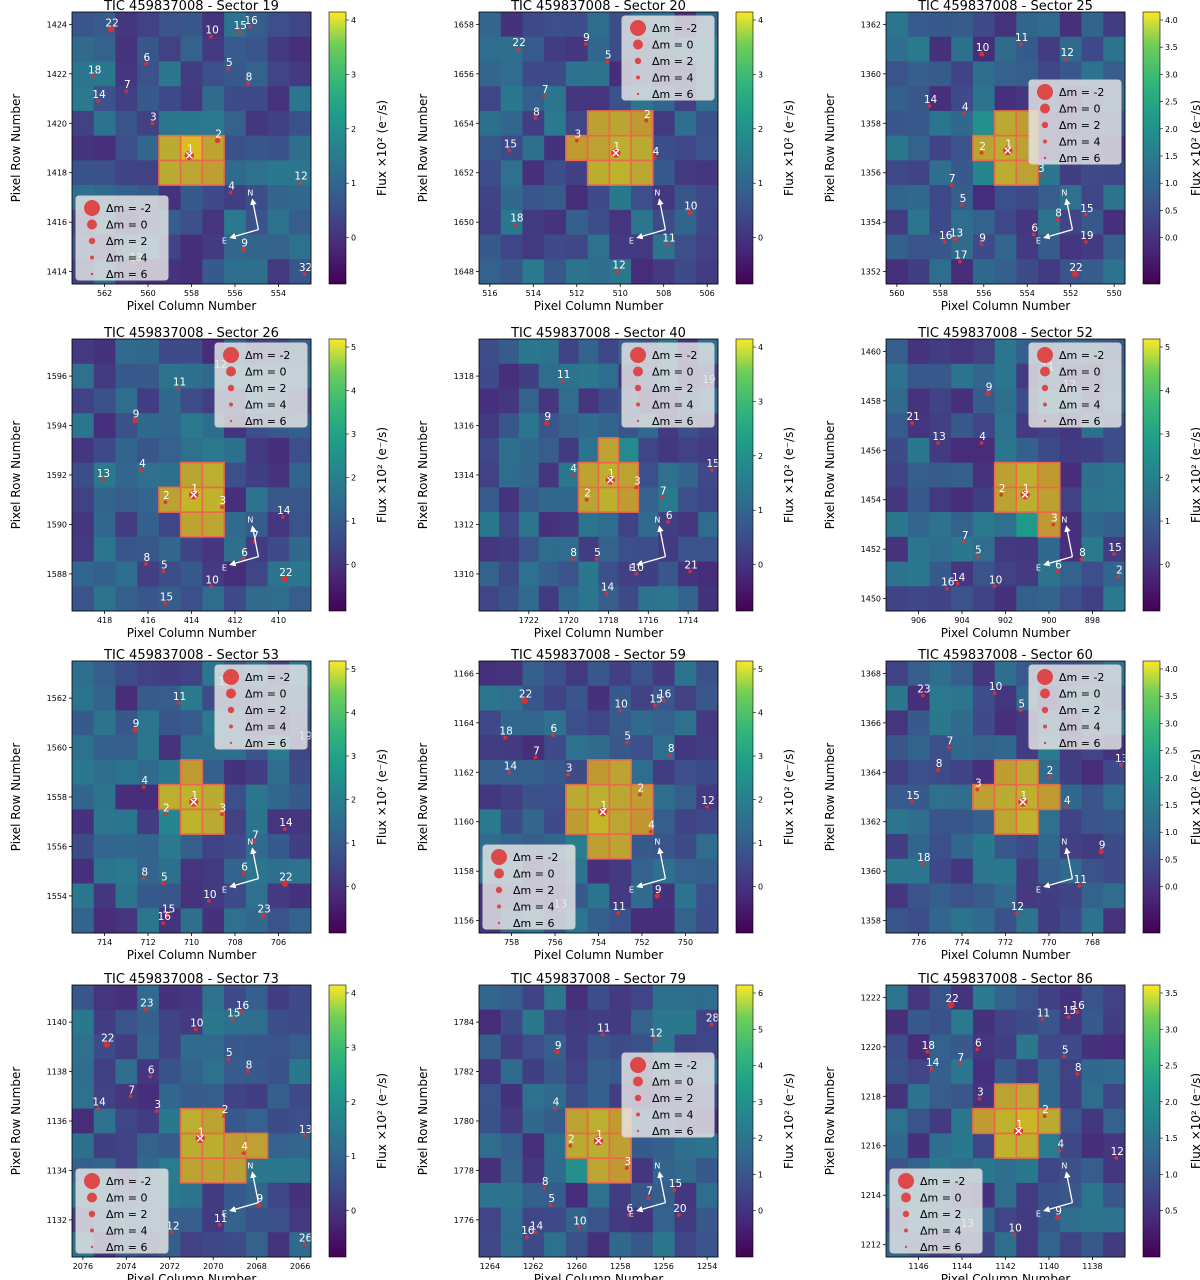 This screenshot has width=1200, height=1280. What do you see at coordinates (1171, 102) in the screenshot?
I see `colorbar-tick-label: 2.5` at bounding box center [1171, 102].